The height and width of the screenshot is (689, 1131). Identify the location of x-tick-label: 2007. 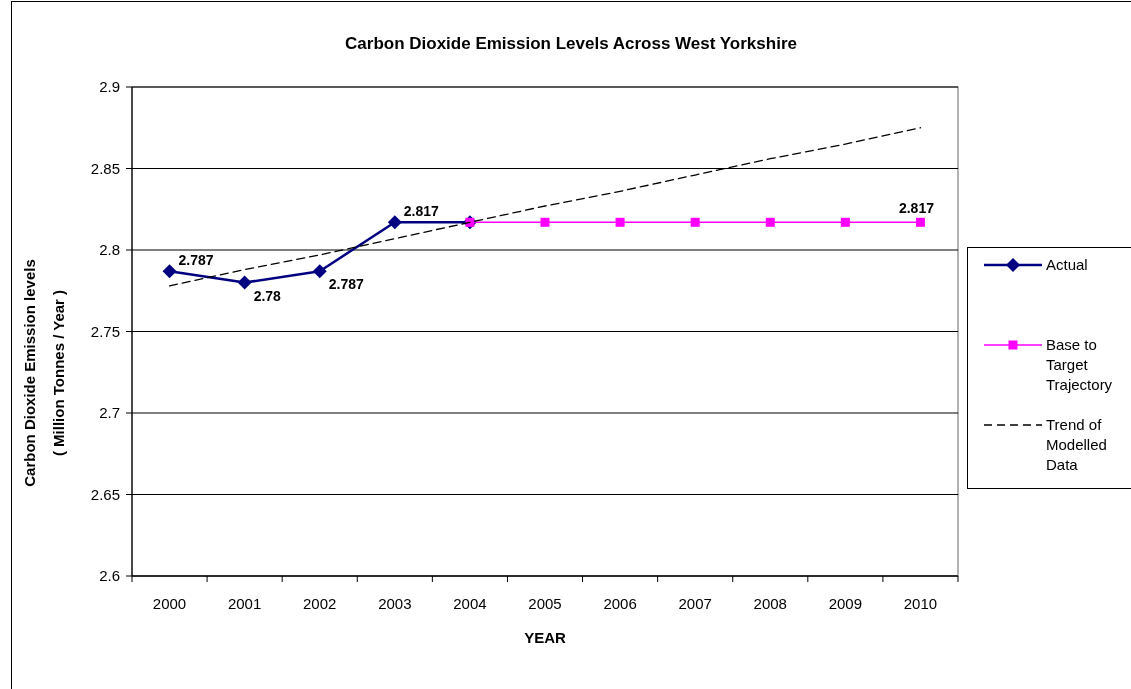
(695, 604).